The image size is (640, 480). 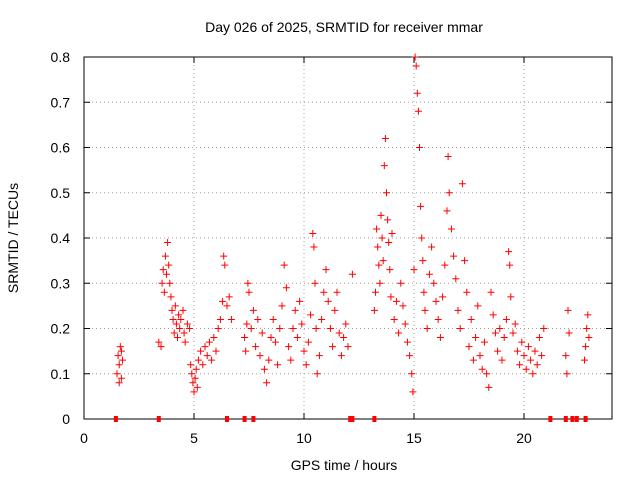 I want to click on y-tick-label-0: 0, so click(x=66, y=419).